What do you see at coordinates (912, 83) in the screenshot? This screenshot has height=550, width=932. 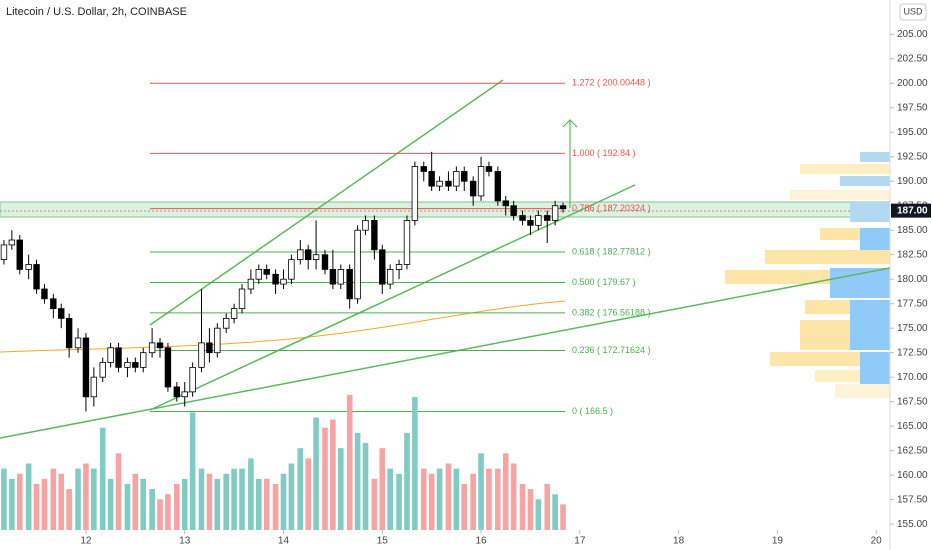 I see `y-tick-label: 200.00` at bounding box center [912, 83].